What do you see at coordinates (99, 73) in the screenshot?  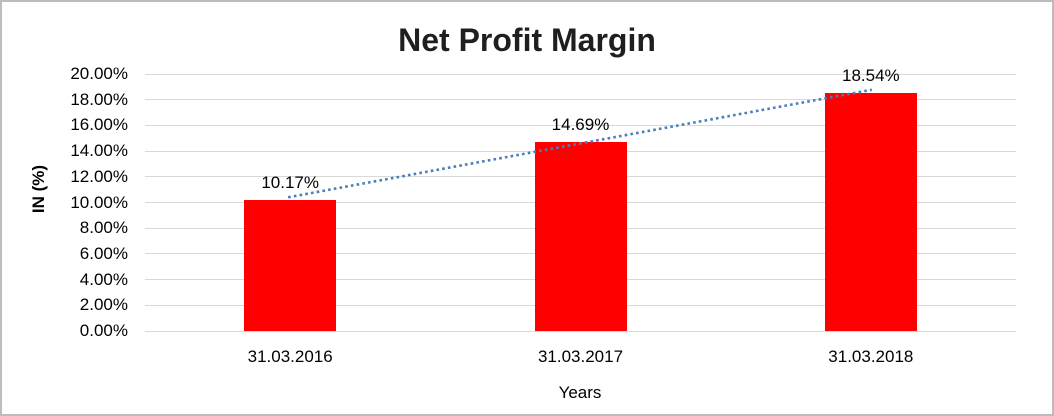 I see `y-tick-label: 20.00%` at bounding box center [99, 73].